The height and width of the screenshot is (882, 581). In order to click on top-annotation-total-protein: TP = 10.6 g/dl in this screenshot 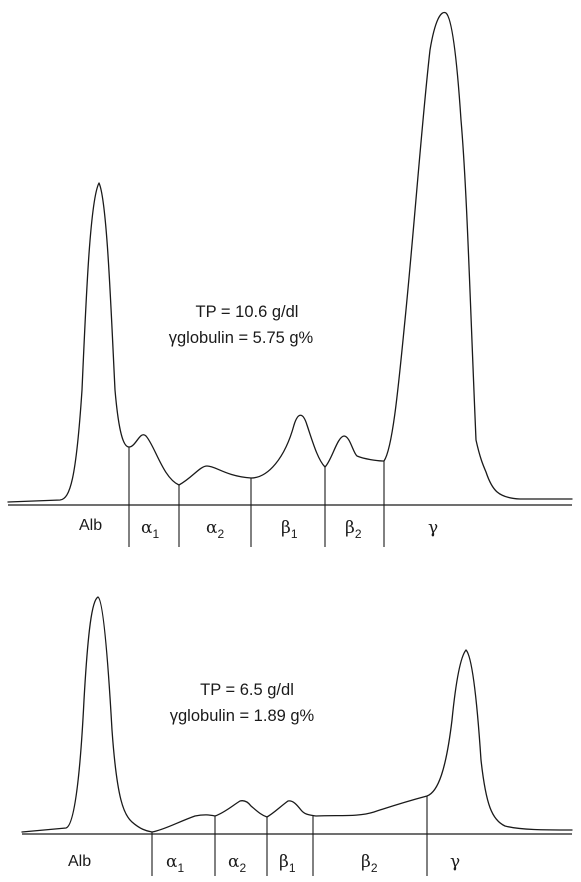, I will do `click(247, 312)`.